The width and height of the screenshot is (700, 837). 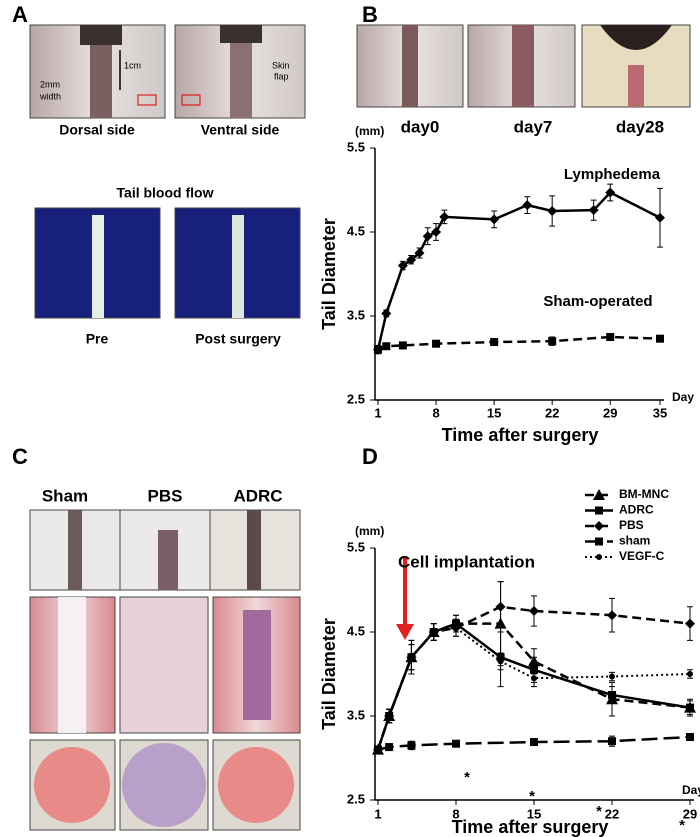 I want to click on caption: Dorsal side, so click(x=97, y=130).